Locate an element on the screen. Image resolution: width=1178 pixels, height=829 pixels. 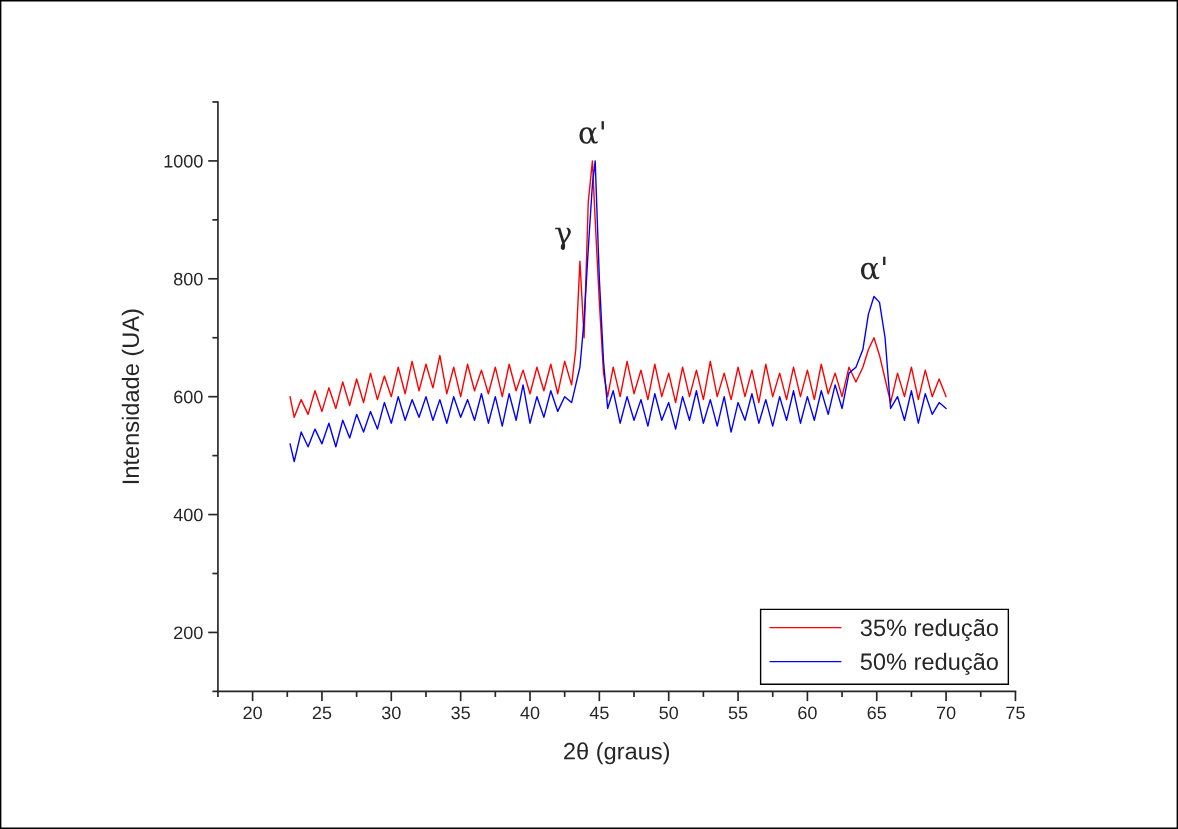
x-tick-label: 30 is located at coordinates (391, 713).